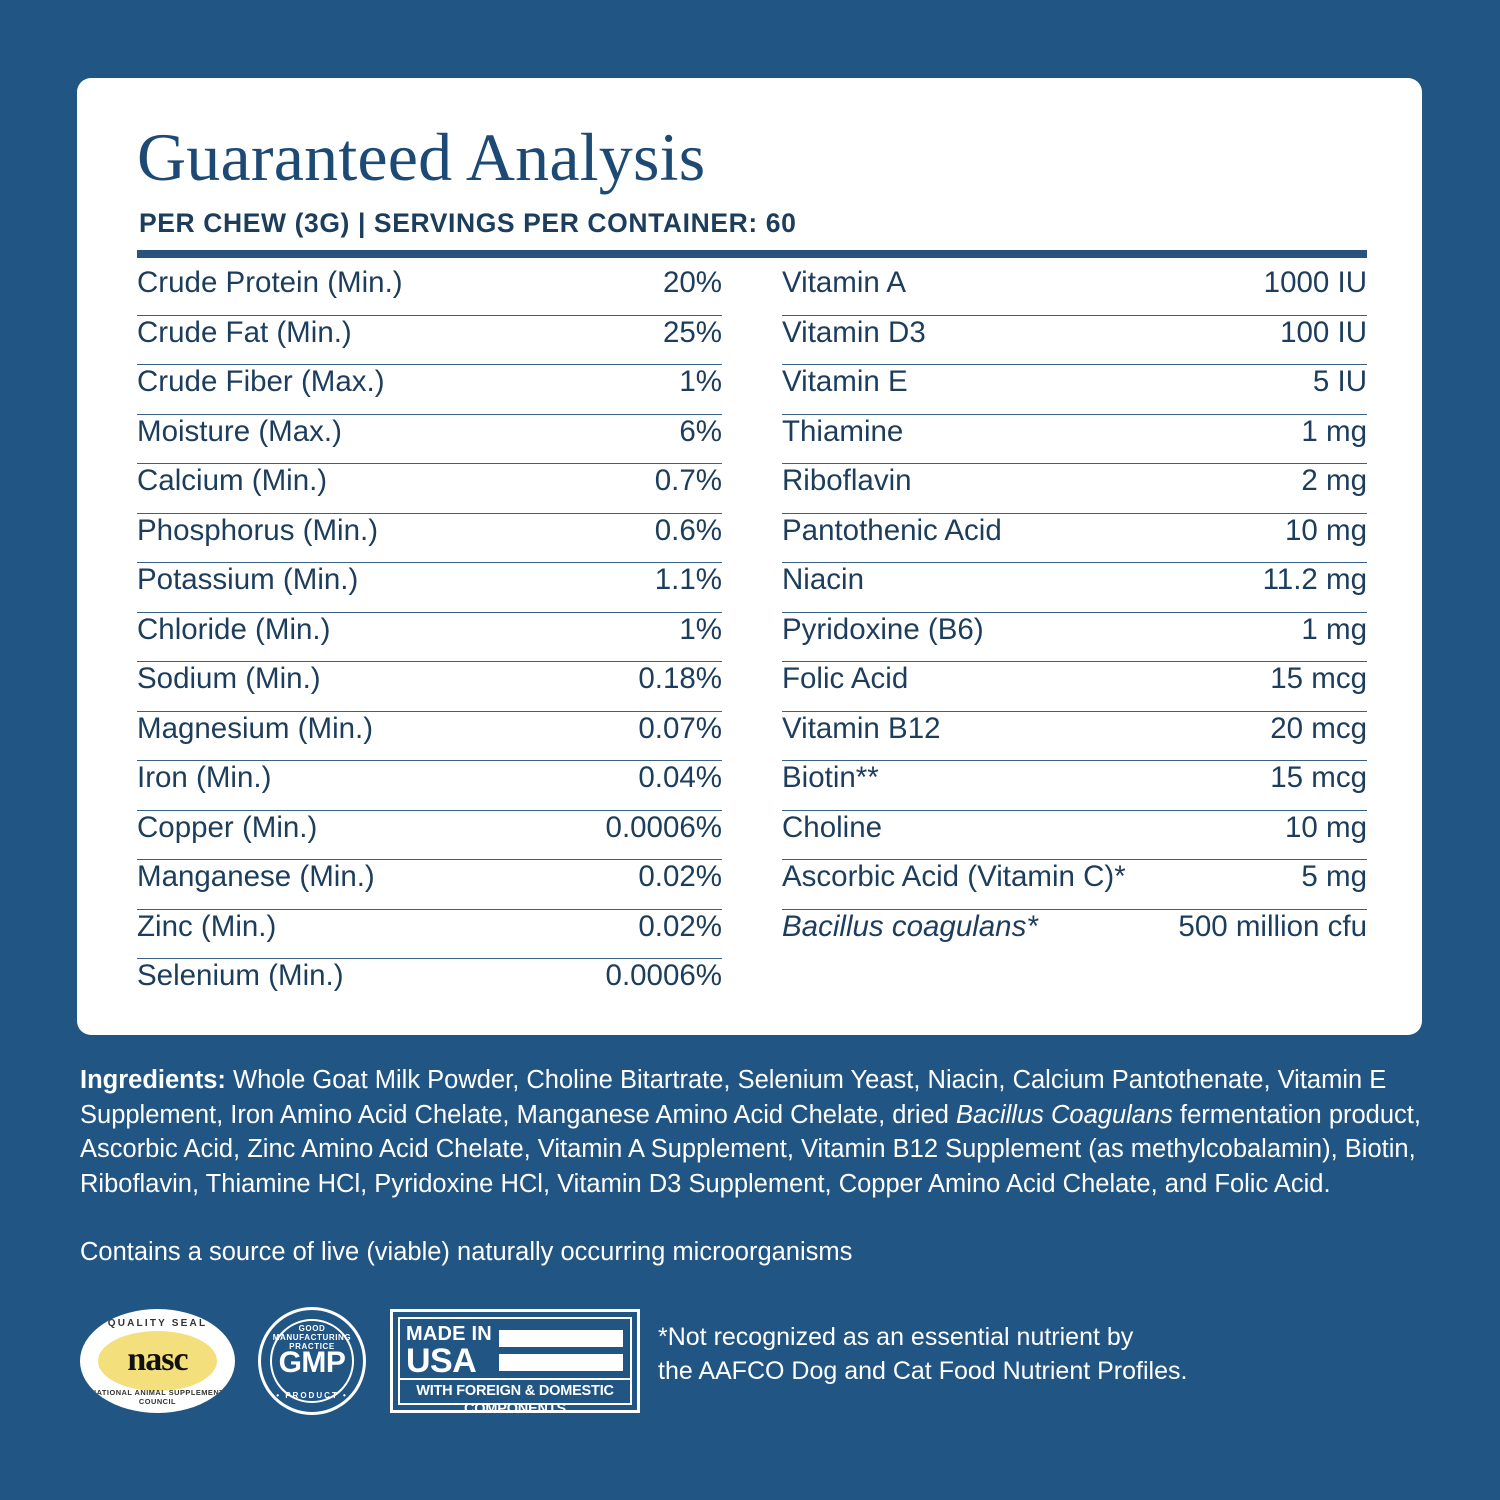  What do you see at coordinates (847, 480) in the screenshot?
I see `nutrient-name: Riboflavin` at bounding box center [847, 480].